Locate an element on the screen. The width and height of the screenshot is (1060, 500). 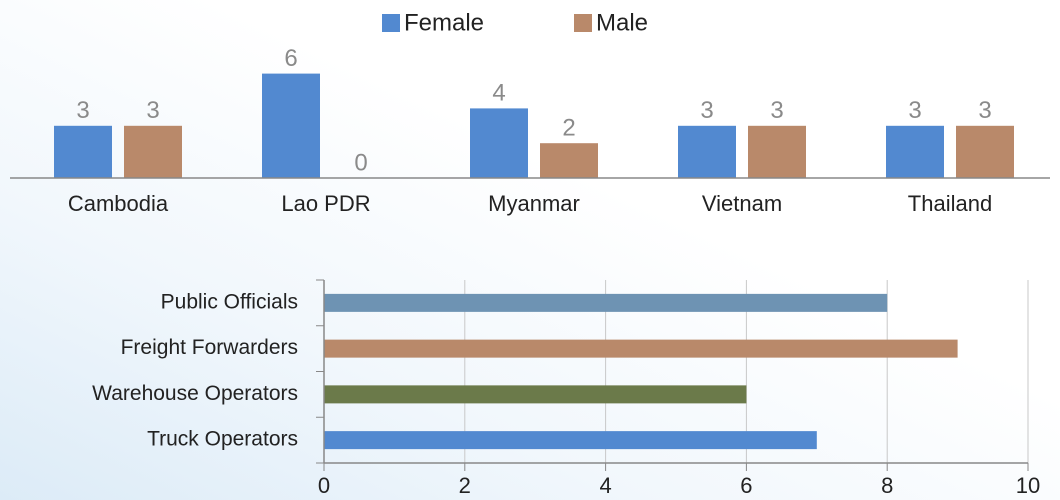
legend-label: Female is located at coordinates (444, 22).